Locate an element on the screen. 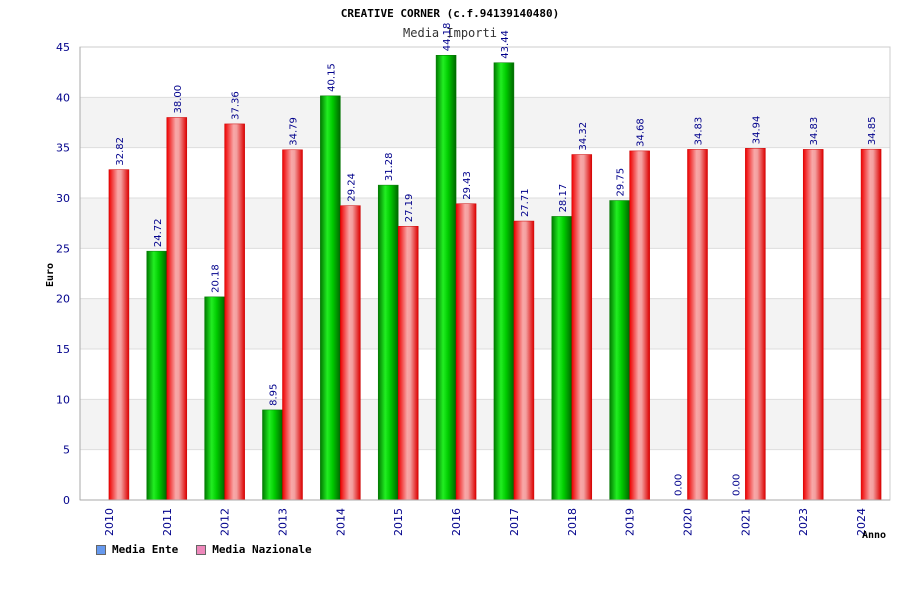 This screenshot has height=600, width=900. value-label-ente-2013: 8.95 is located at coordinates (274, 395).